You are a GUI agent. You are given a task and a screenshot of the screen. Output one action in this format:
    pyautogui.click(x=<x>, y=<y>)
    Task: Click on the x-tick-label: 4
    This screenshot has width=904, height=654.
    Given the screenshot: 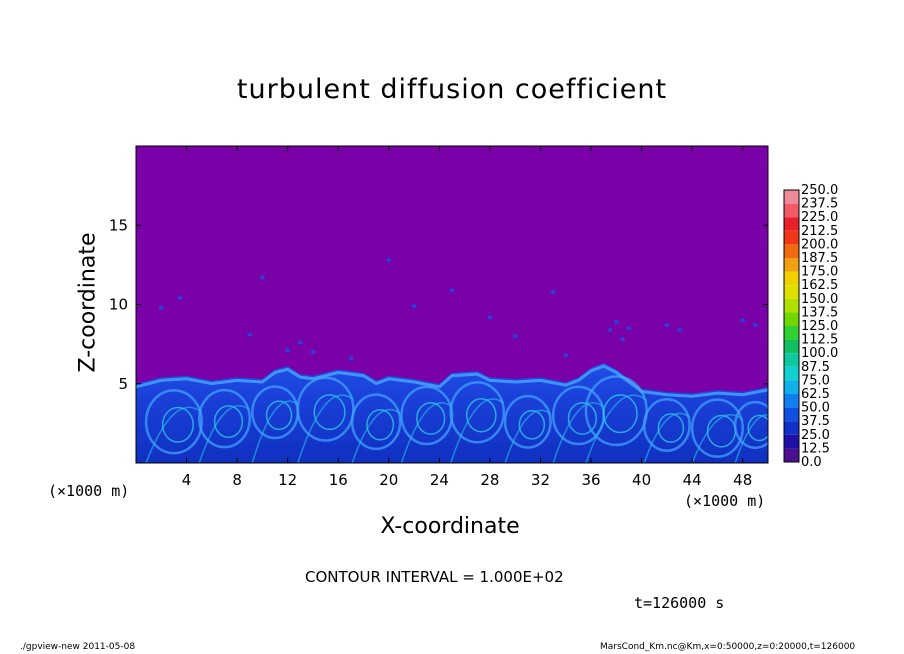 What is the action you would take?
    pyautogui.click(x=187, y=480)
    